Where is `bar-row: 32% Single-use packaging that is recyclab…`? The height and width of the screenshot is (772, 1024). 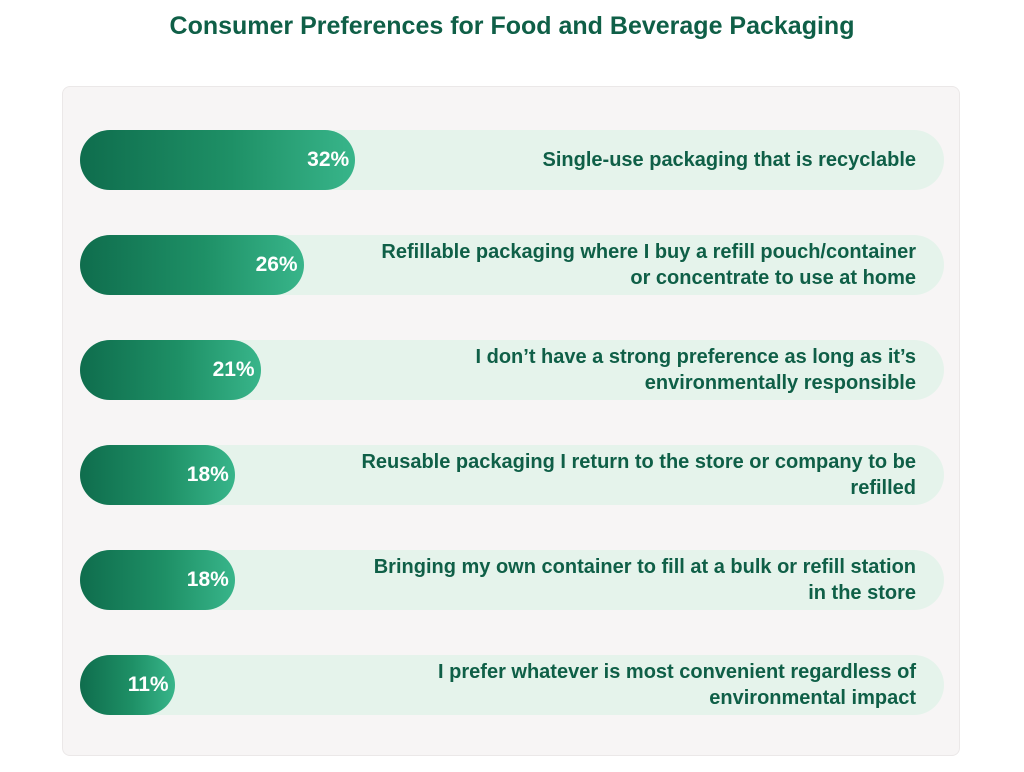 bar-row: 32% Single-use packaging that is recyclab… is located at coordinates (512, 160).